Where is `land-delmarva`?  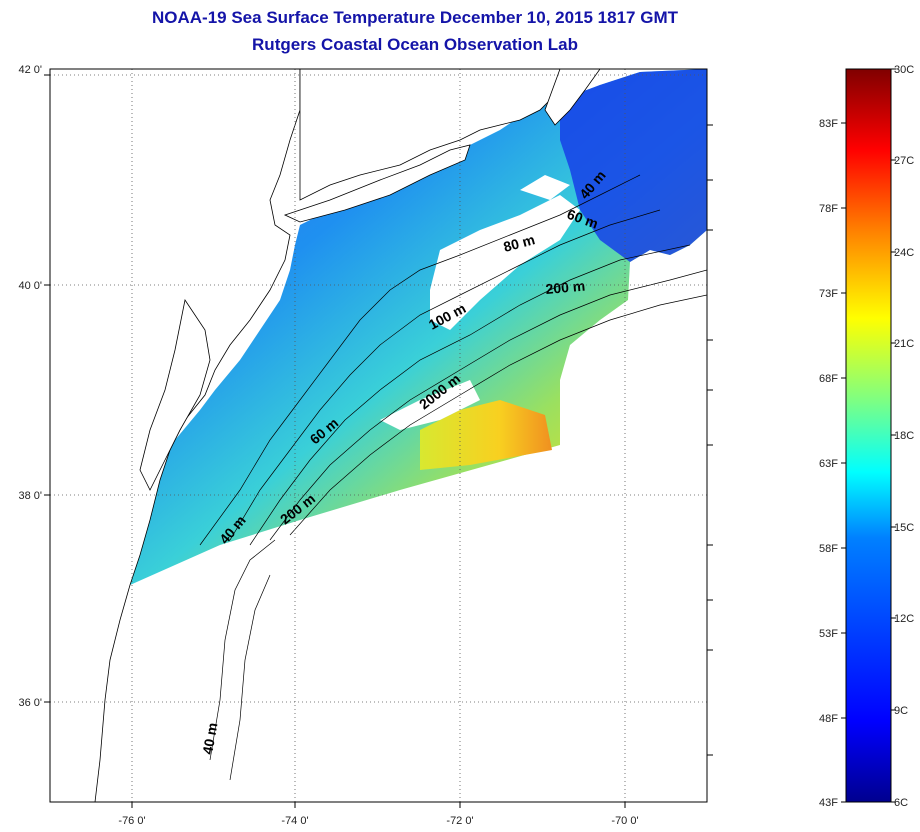
land-delmarva is located at coordinates (175, 394).